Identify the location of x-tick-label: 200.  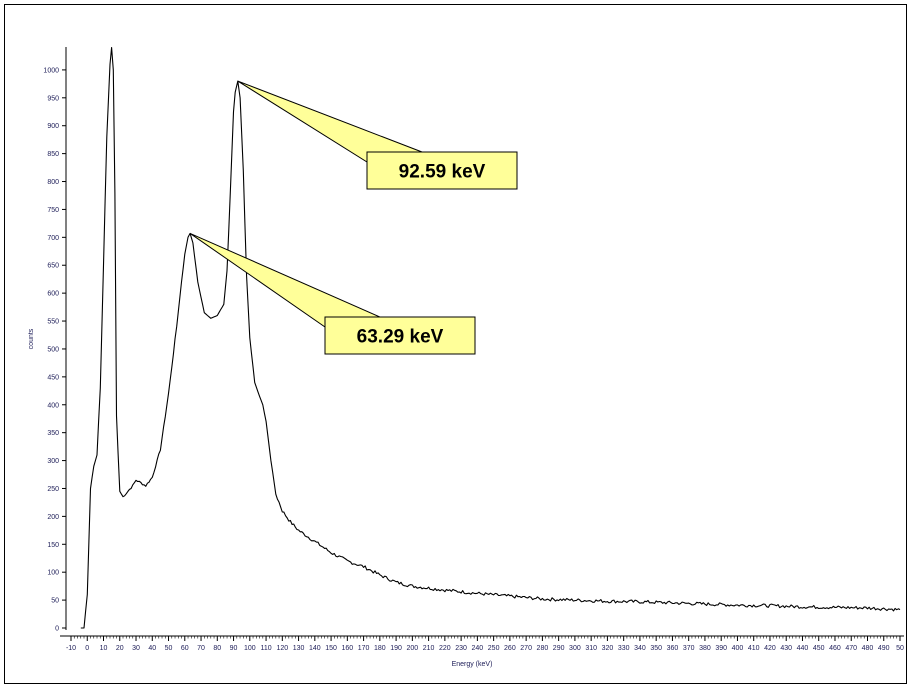
(413, 648).